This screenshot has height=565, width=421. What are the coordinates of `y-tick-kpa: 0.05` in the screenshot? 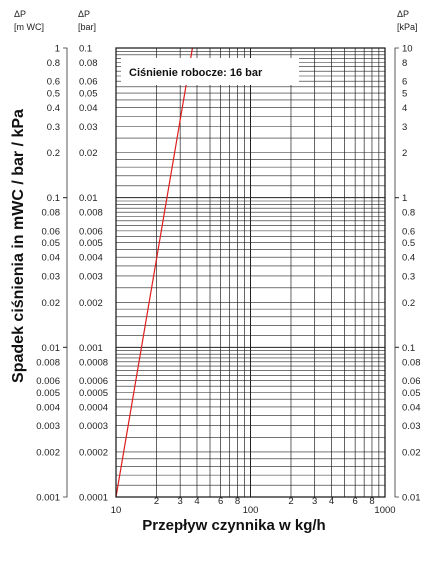 It's located at (411, 393).